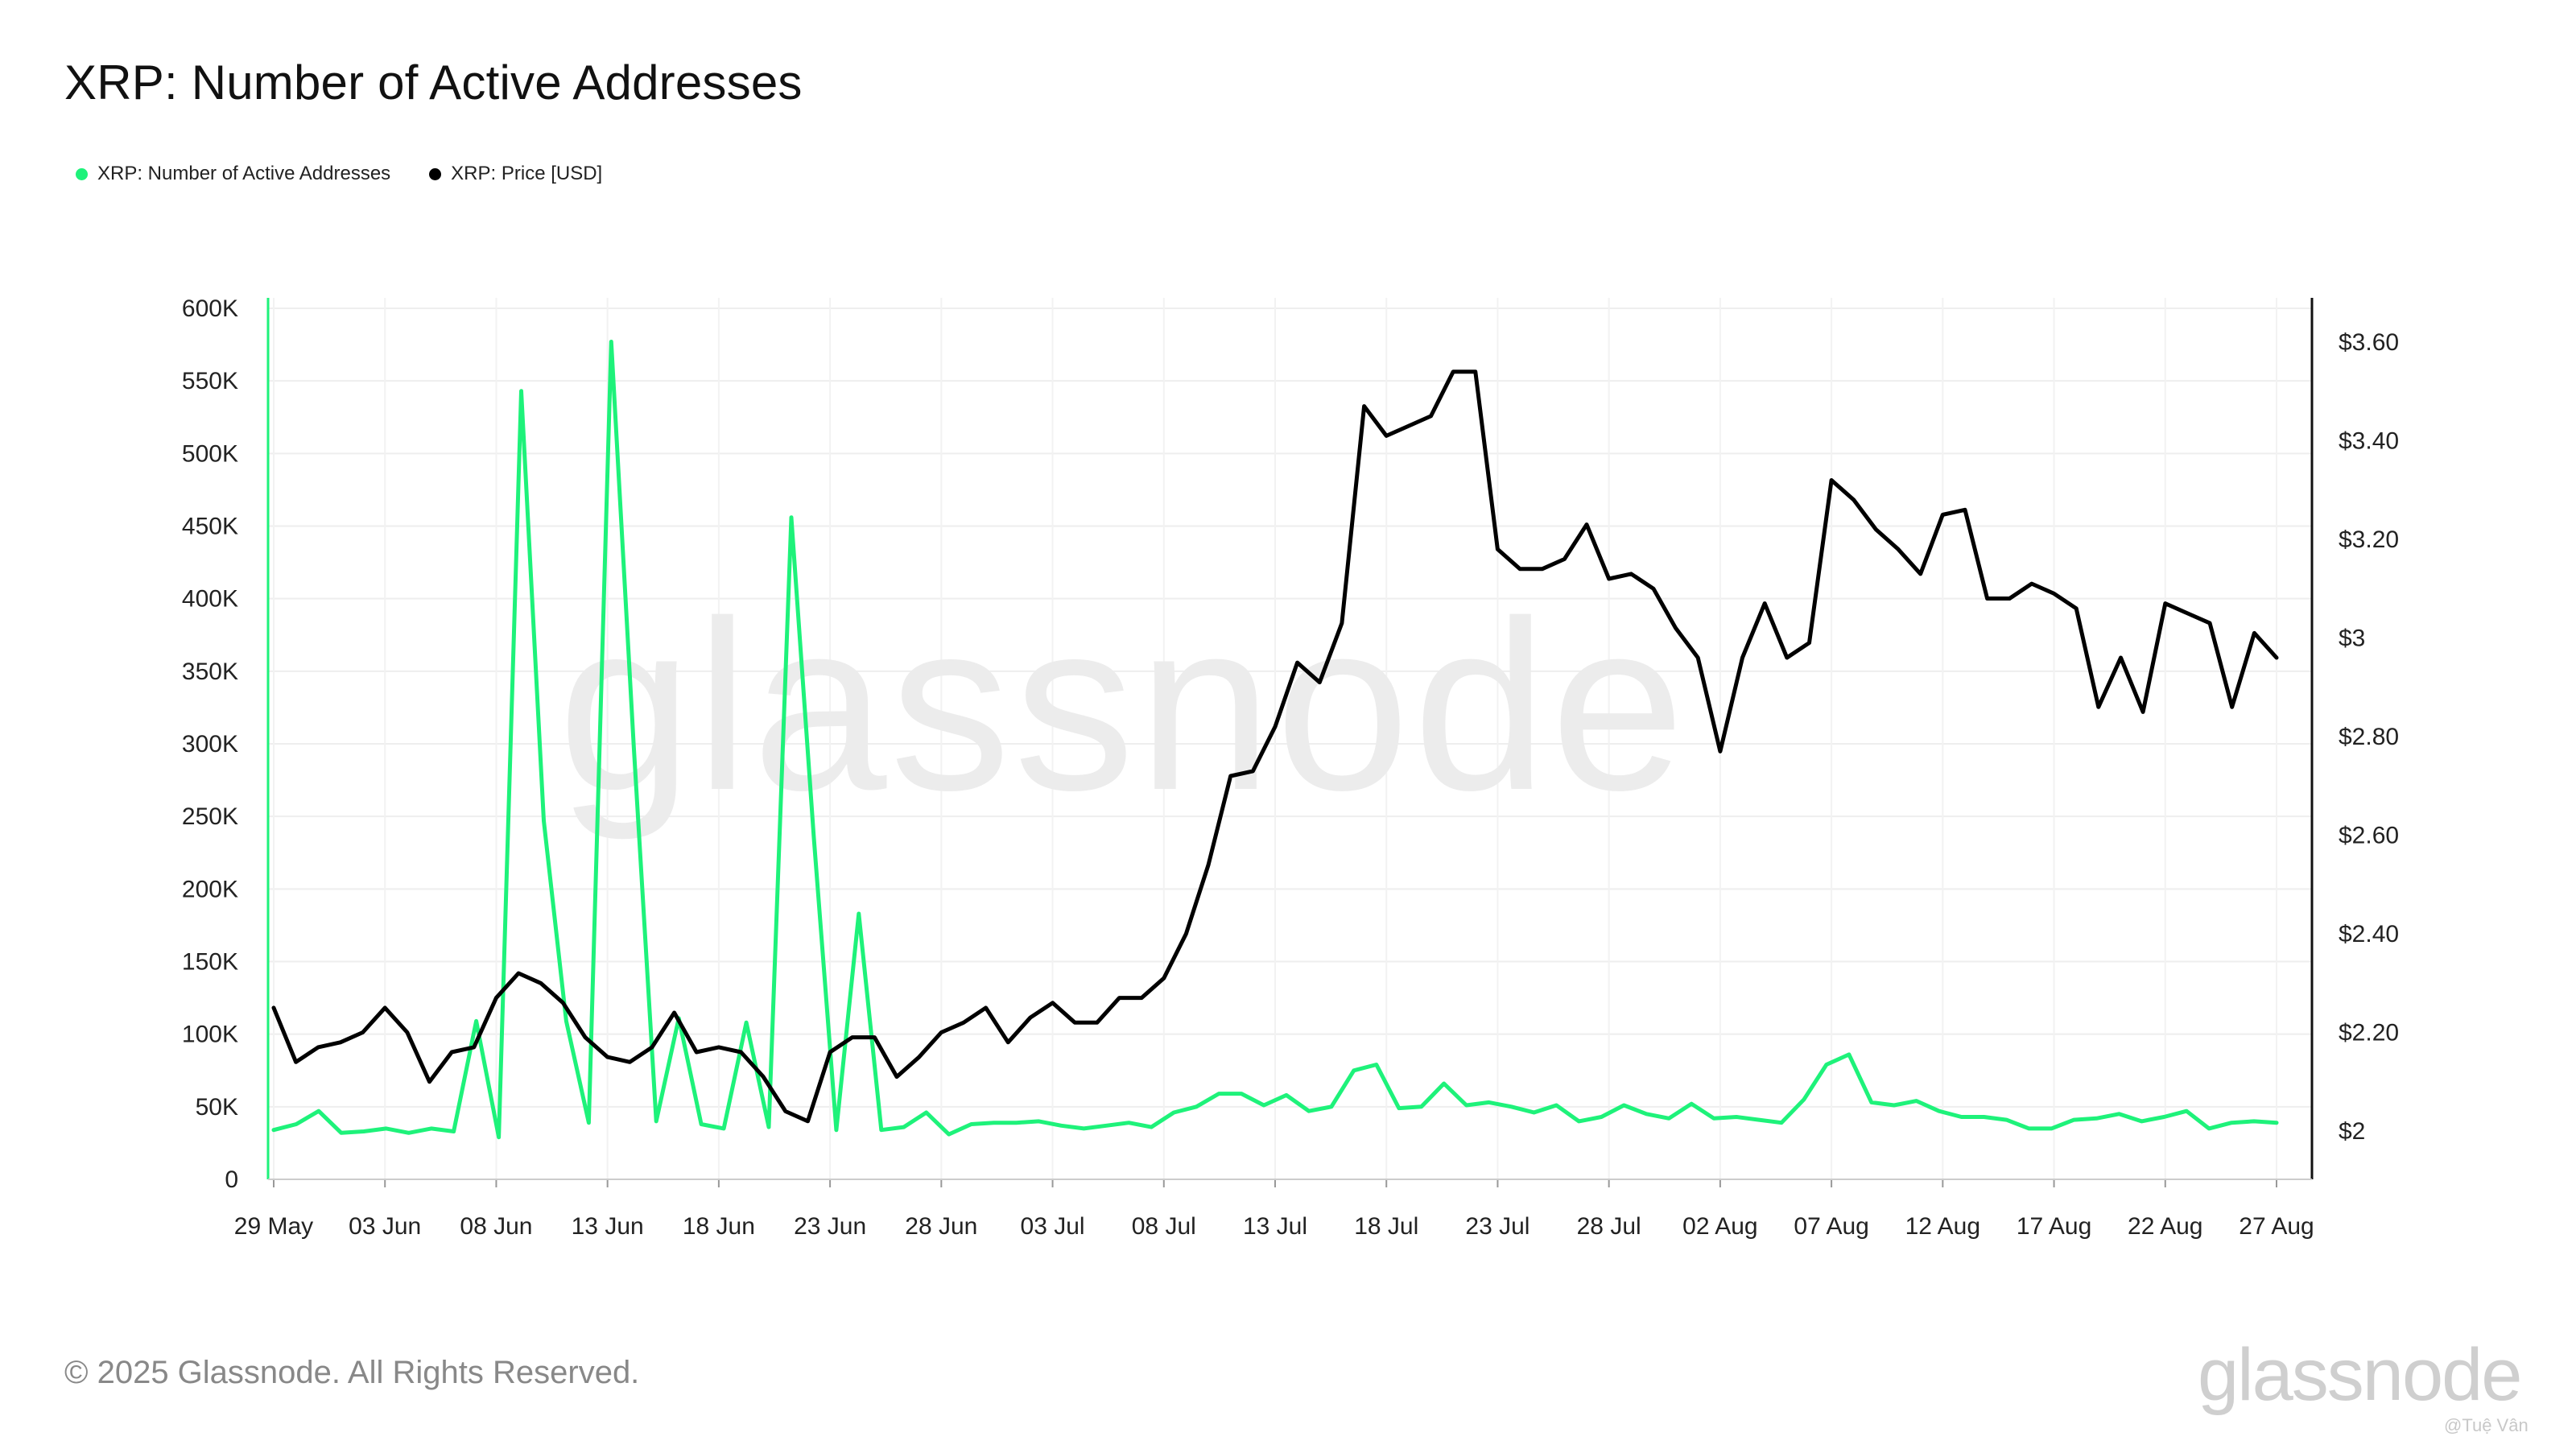 Image resolution: width=2576 pixels, height=1449 pixels. What do you see at coordinates (1053, 1226) in the screenshot?
I see `x-axis-tick-label: 03 Jul` at bounding box center [1053, 1226].